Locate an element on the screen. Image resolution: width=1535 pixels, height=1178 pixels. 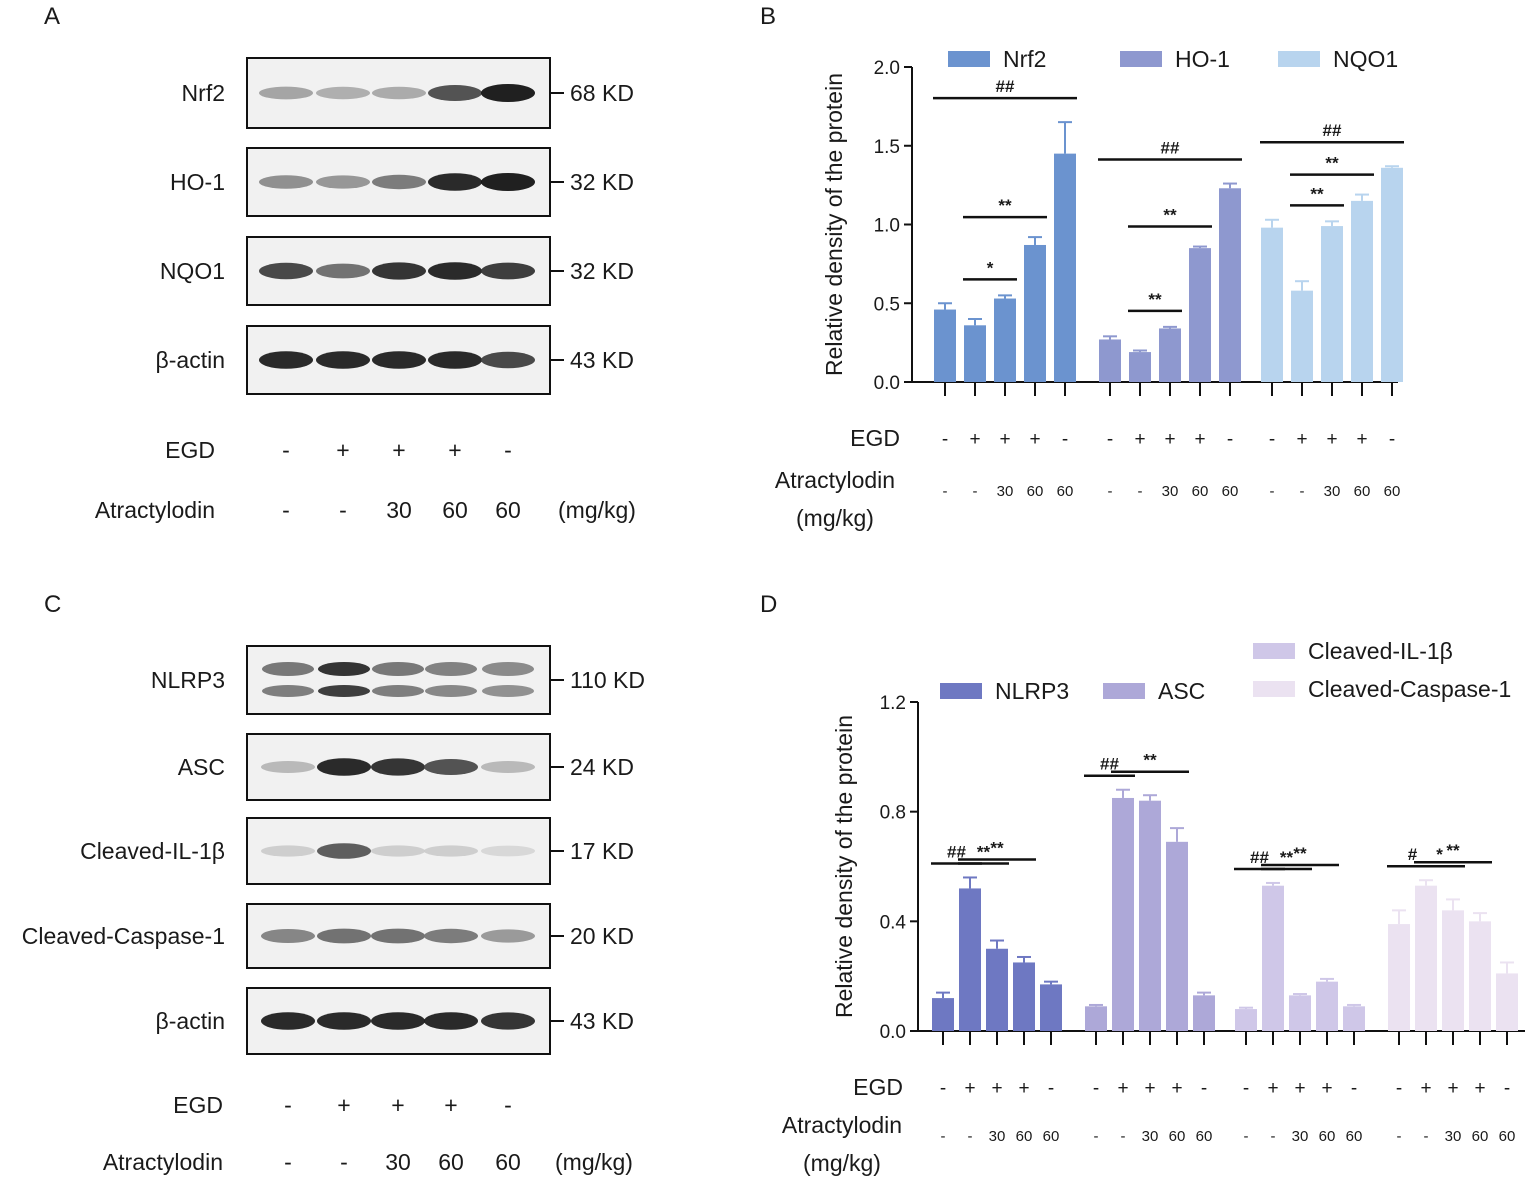
protein-name: Nrf2 is located at coordinates (203, 93).